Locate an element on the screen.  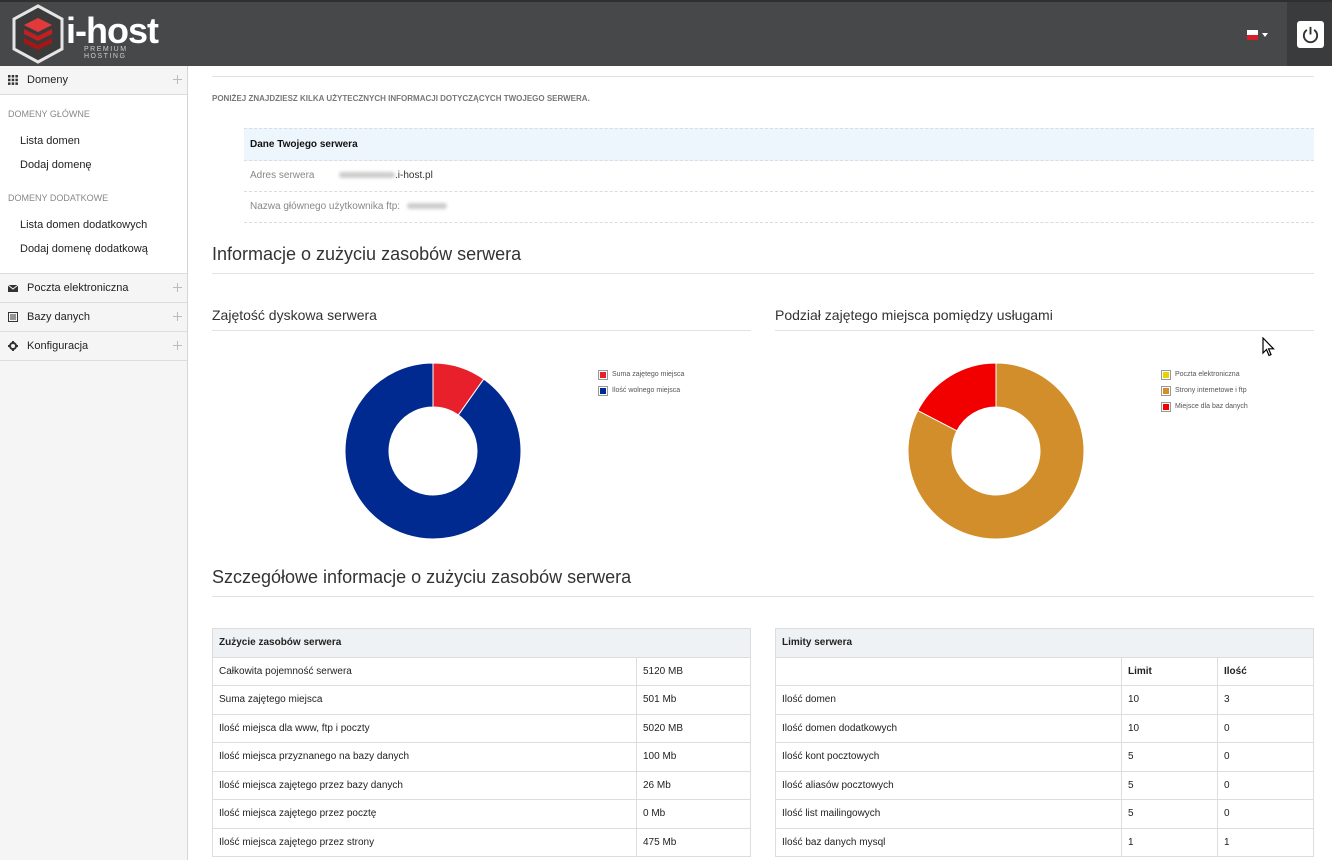
usage-table-caption: Zużycie zasobów serwera is located at coordinates (481, 643).